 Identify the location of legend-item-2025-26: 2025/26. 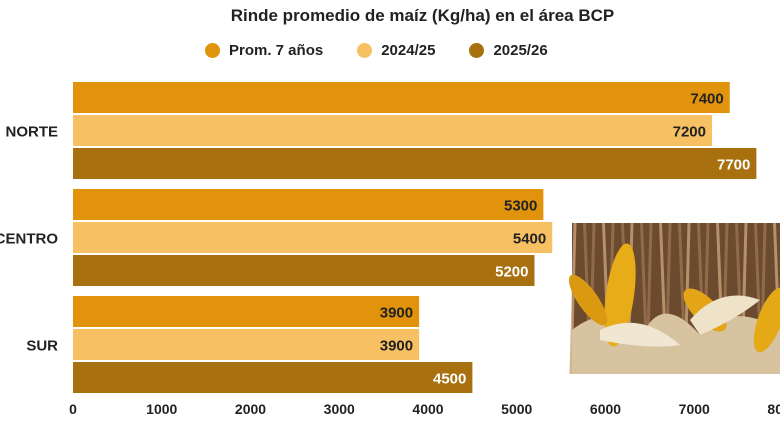
(508, 50).